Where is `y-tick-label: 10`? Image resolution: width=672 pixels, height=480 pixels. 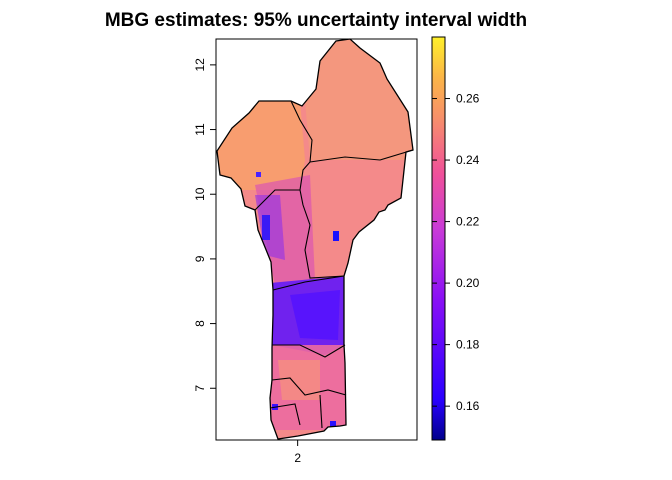 y-tick-label: 10 is located at coordinates (200, 194).